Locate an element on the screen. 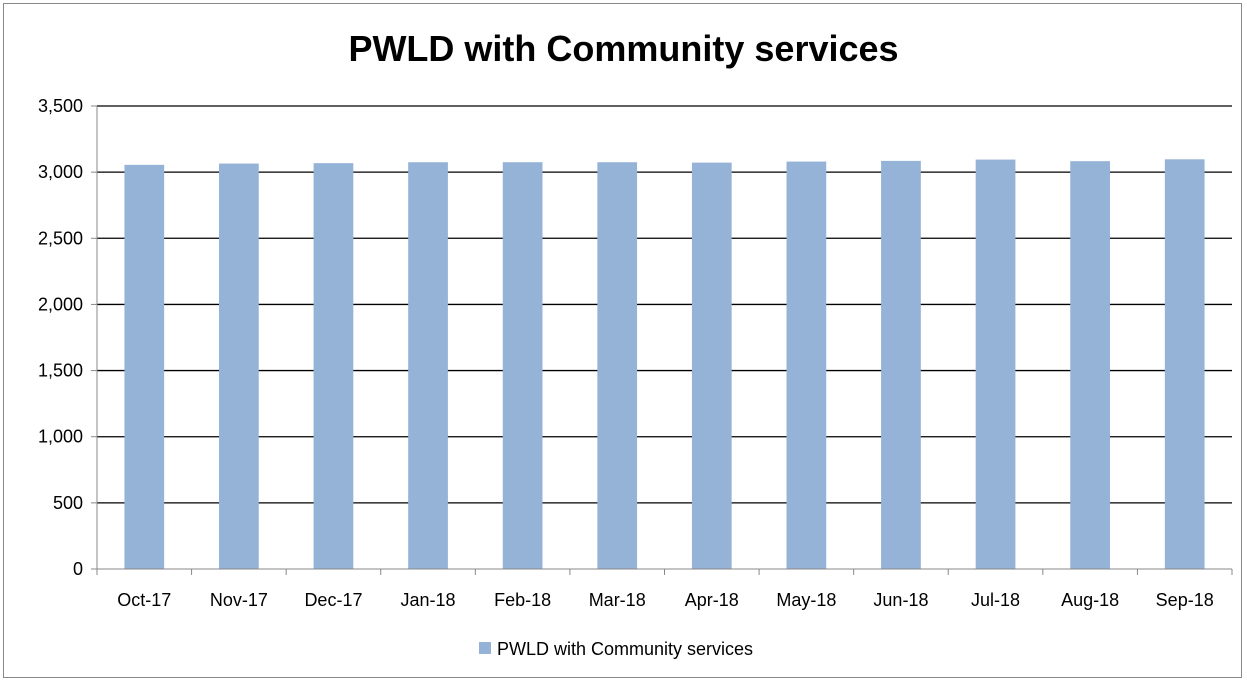 This screenshot has height=684, width=1247. x-tick-label: Jul-18 is located at coordinates (995, 600).